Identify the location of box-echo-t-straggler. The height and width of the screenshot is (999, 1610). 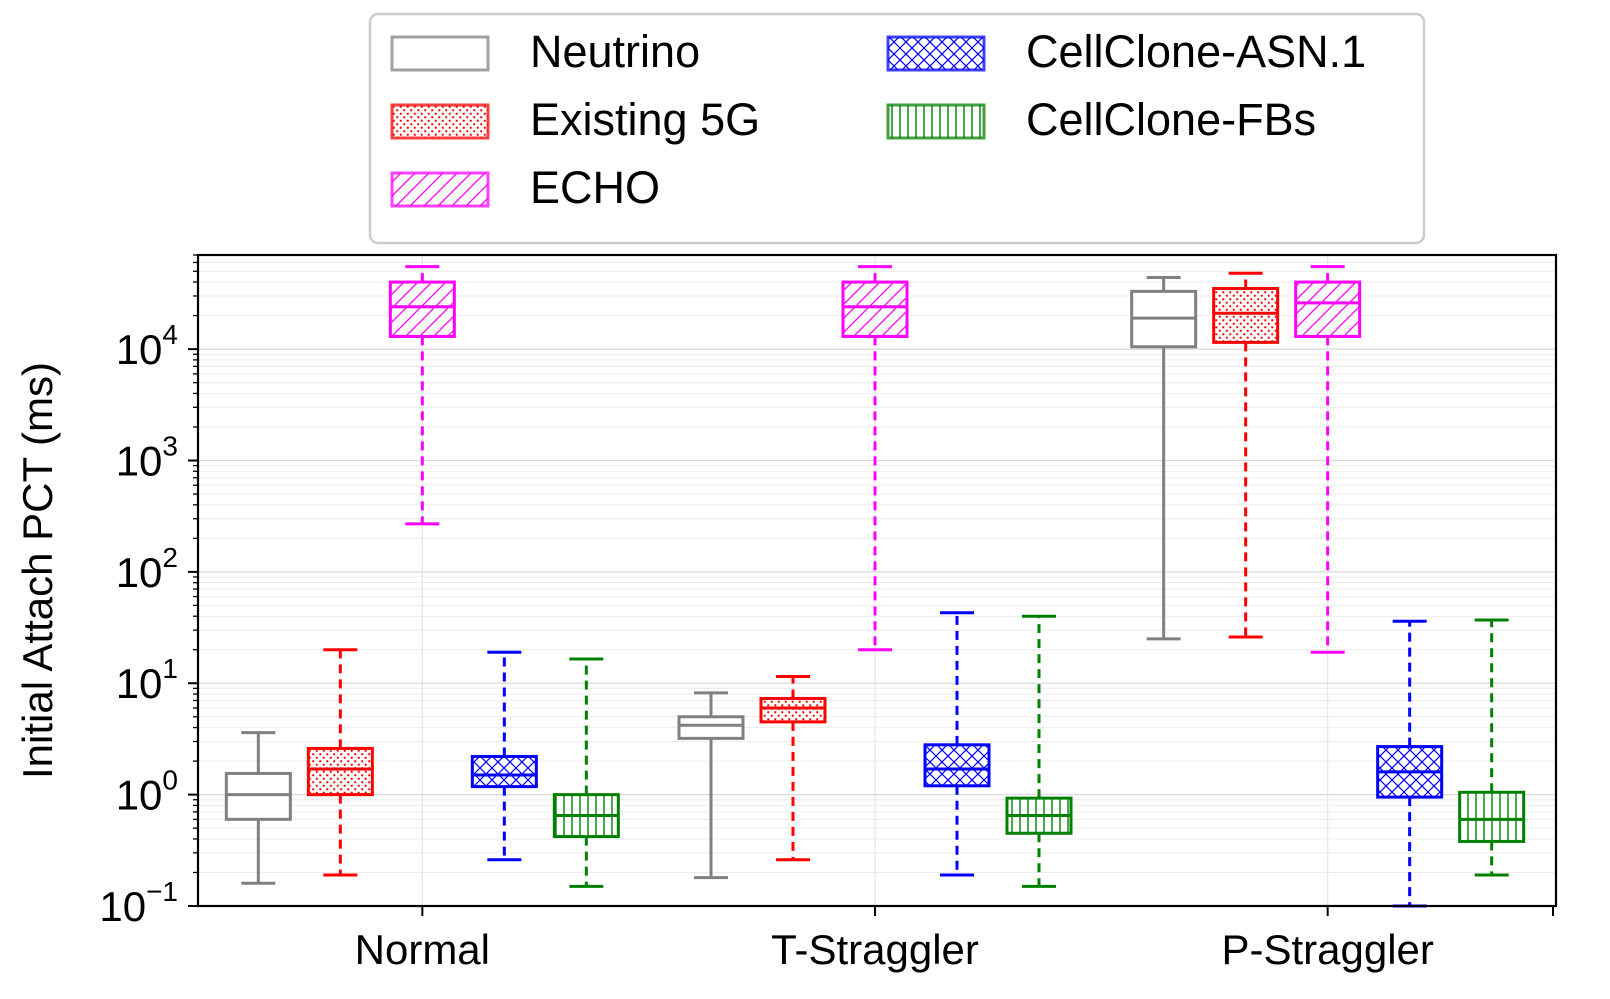
(875, 458).